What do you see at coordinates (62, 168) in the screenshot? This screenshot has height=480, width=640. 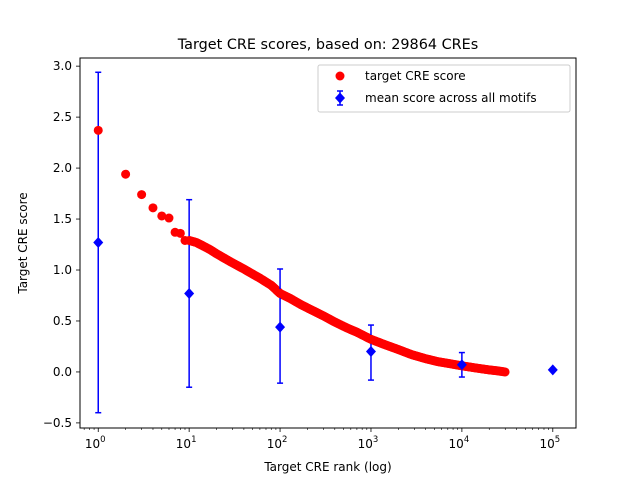 I see `y-tick-label-5: 2.0` at bounding box center [62, 168].